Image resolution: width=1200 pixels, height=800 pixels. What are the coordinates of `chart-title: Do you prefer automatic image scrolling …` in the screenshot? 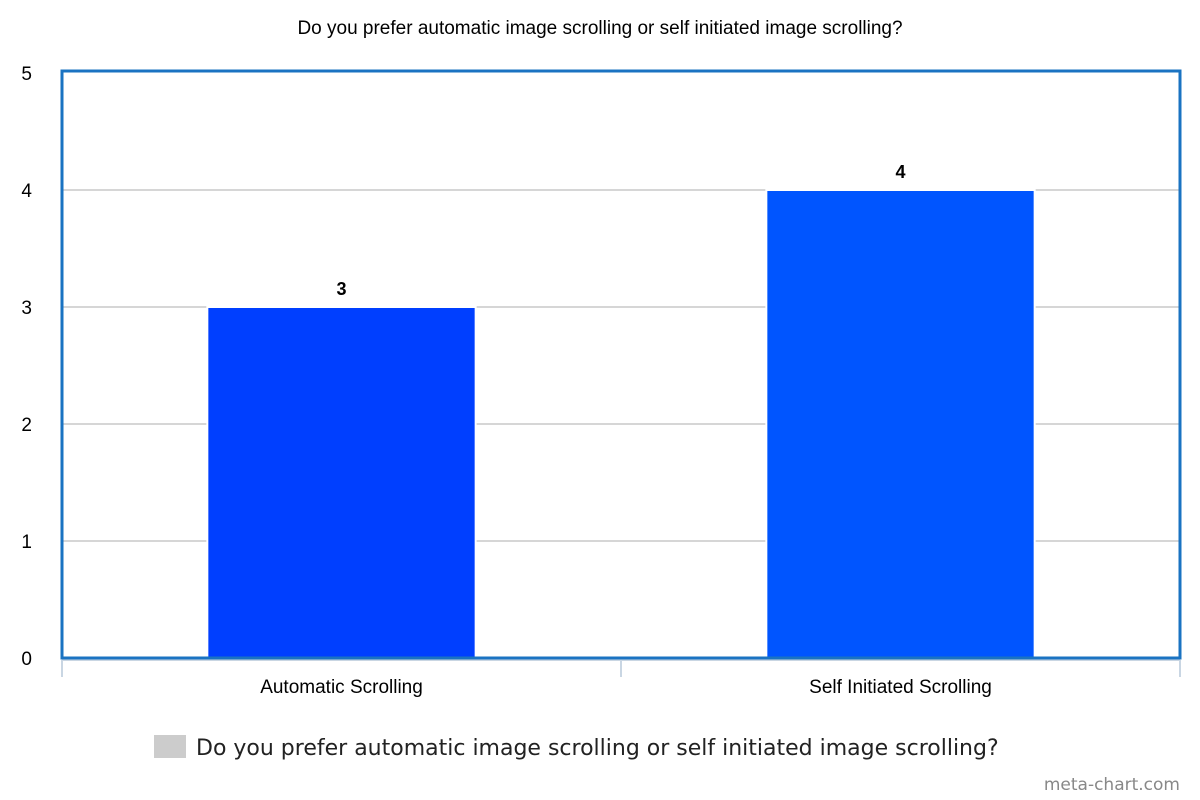 It's located at (599, 28).